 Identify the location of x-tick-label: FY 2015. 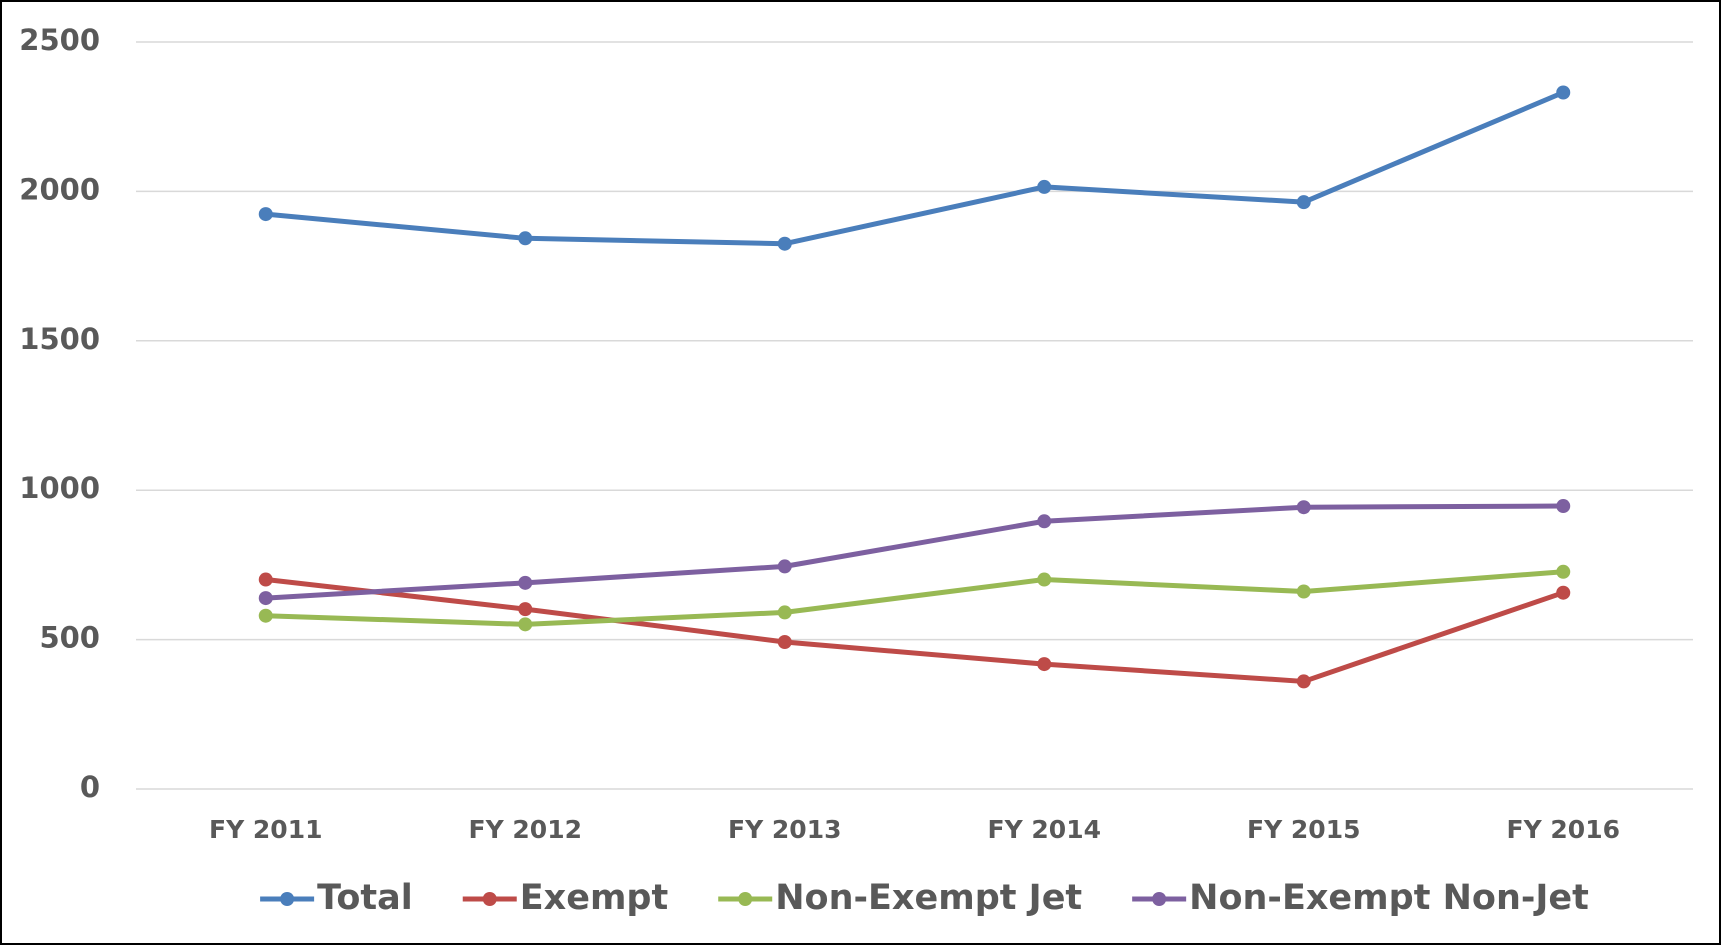
(1303, 829).